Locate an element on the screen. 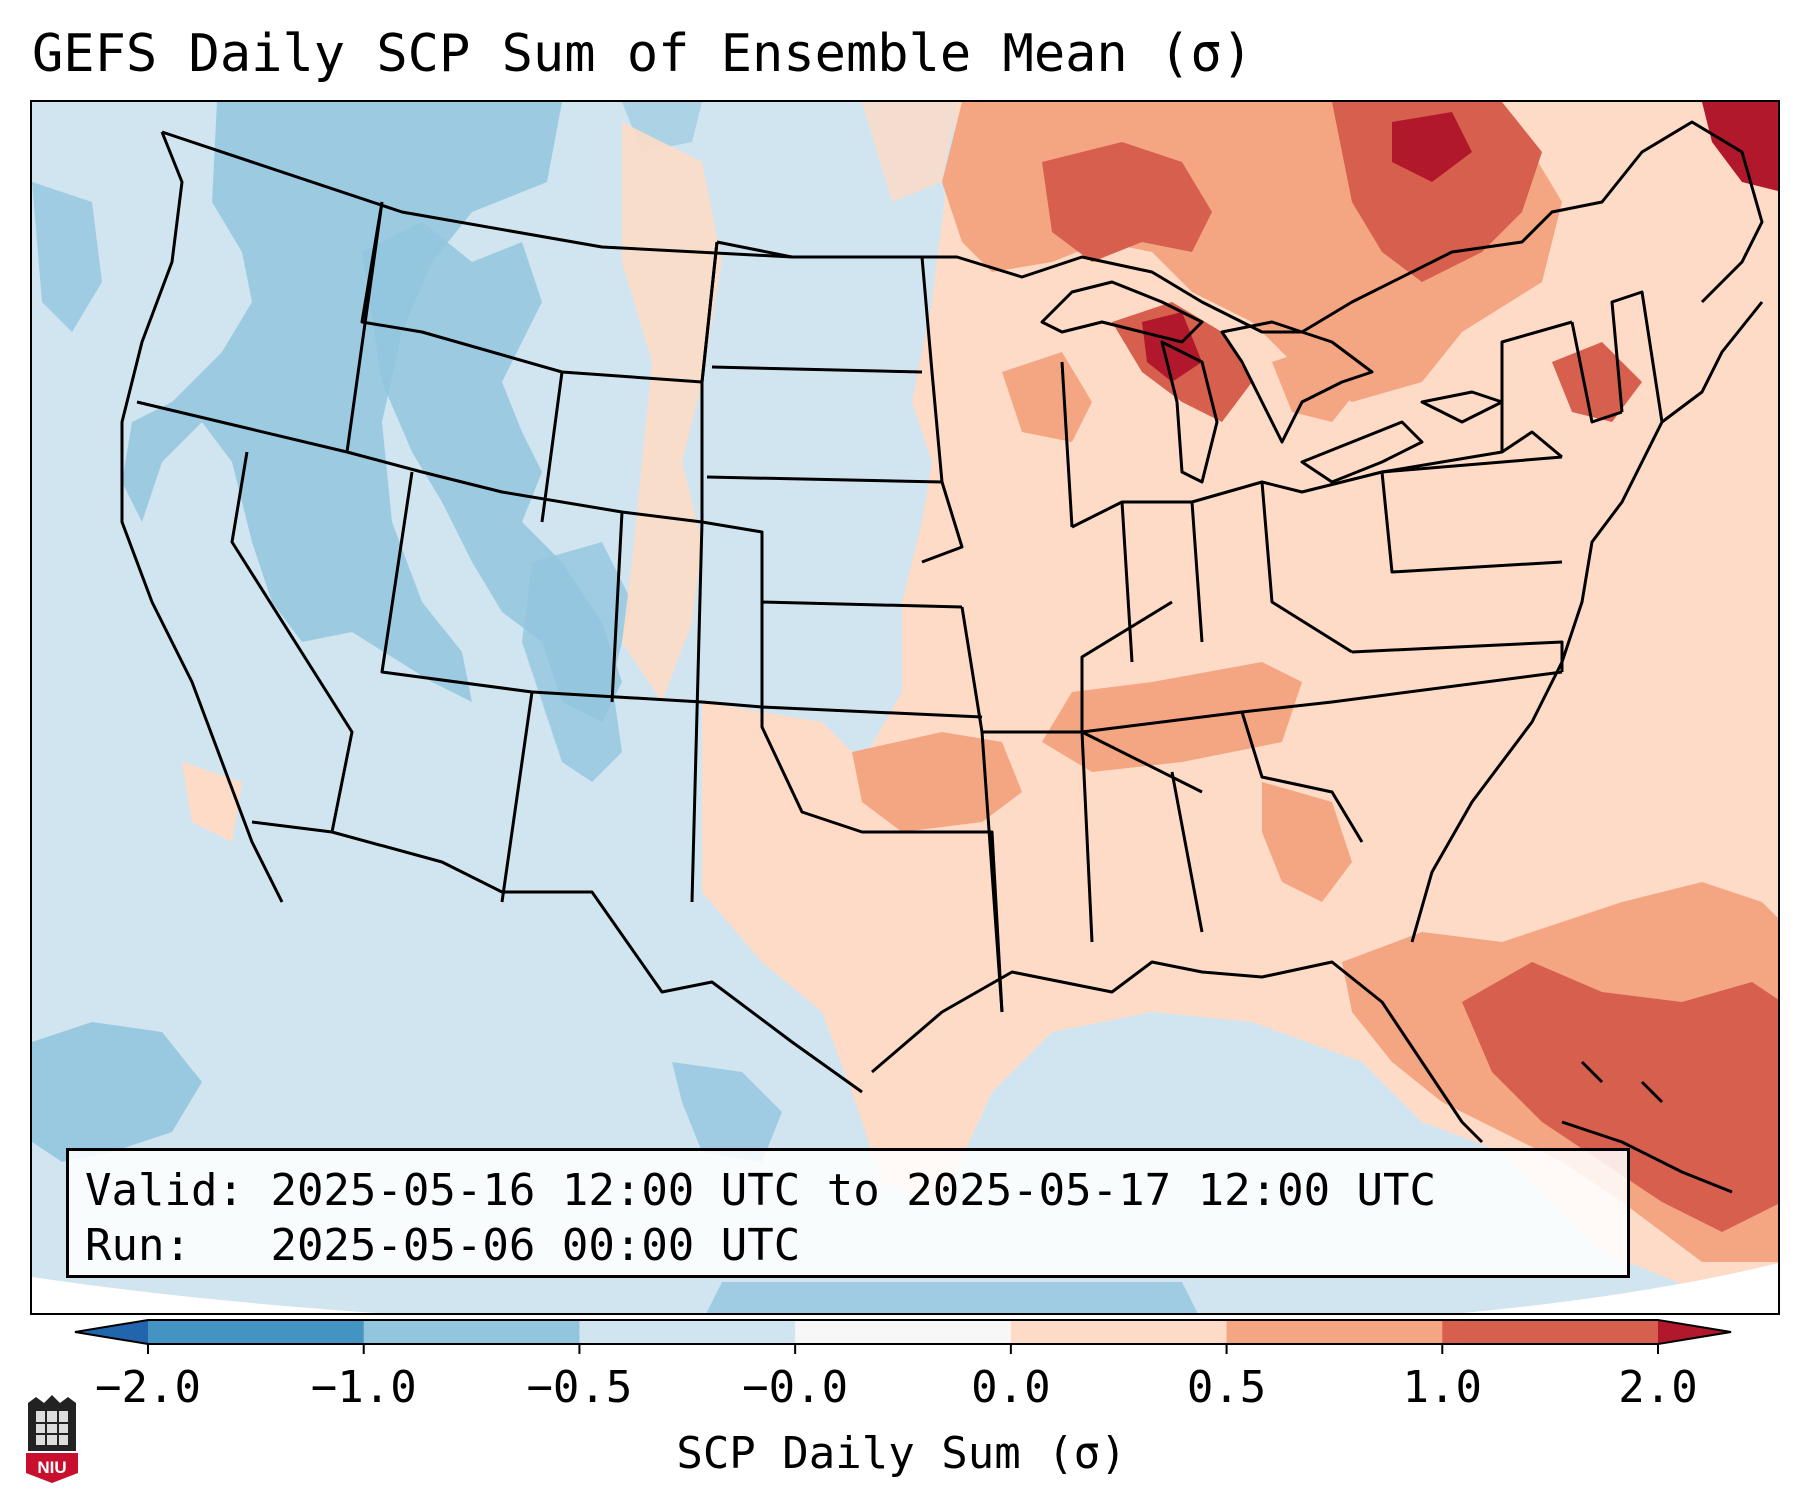 This screenshot has height=1506, width=1803. colorbar-tick-label: 0.5 is located at coordinates (1226, 1387).